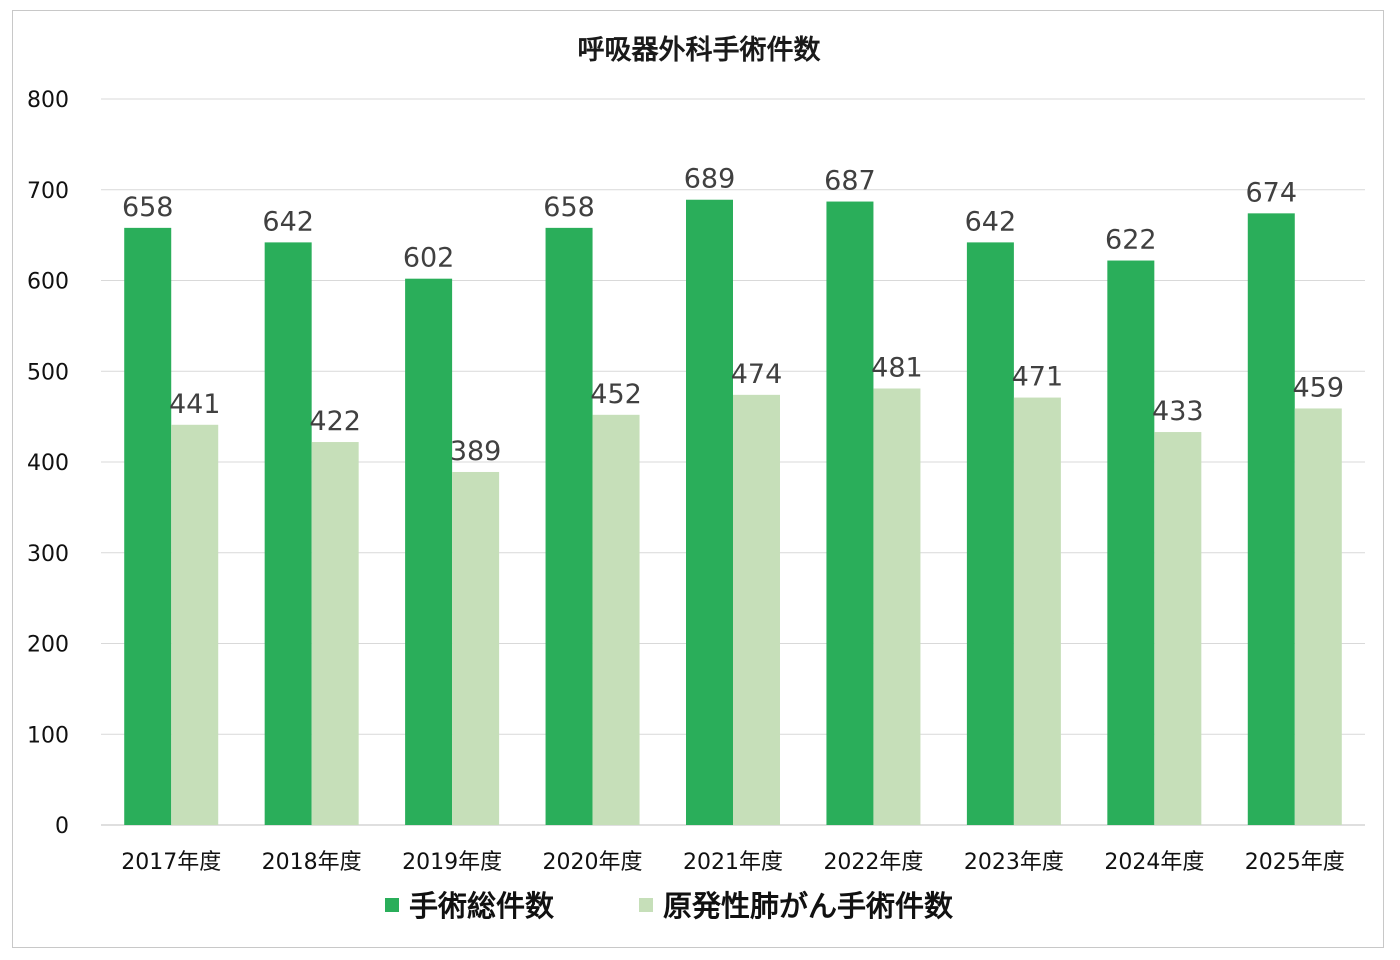 This screenshot has height=960, width=1400. What do you see at coordinates (1295, 862) in the screenshot?
I see `x-tick-label: 2025年度` at bounding box center [1295, 862].